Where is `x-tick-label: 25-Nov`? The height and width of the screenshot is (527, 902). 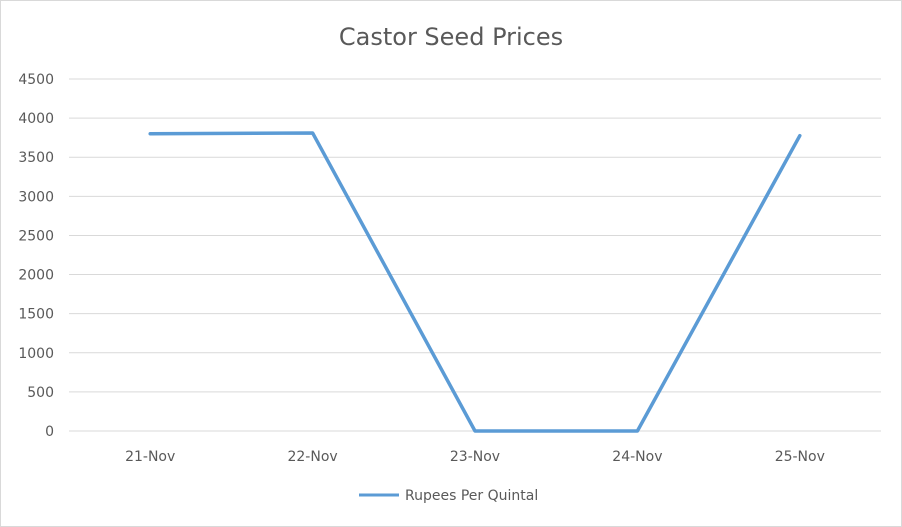 x-tick-label: 25-Nov is located at coordinates (800, 457).